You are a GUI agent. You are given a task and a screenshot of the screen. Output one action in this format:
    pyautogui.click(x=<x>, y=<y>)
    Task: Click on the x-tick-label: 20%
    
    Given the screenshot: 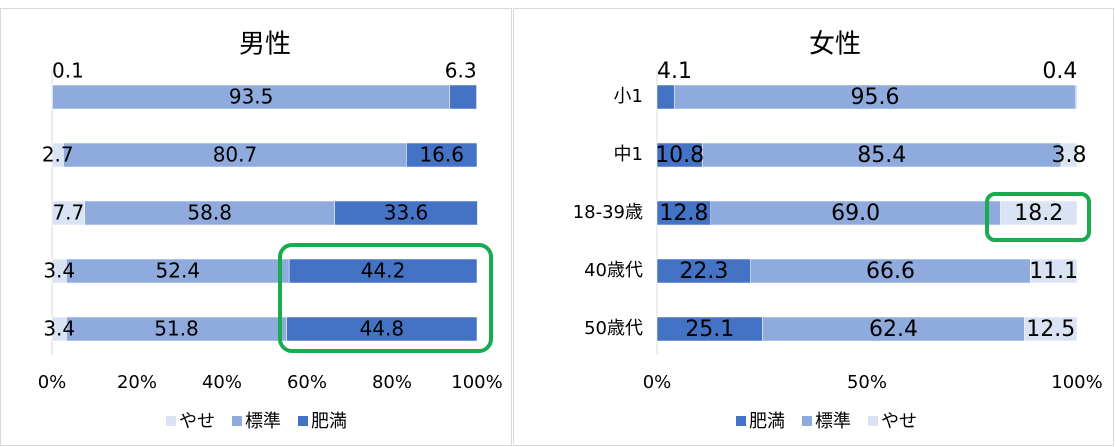 What is the action you would take?
    pyautogui.click(x=137, y=382)
    